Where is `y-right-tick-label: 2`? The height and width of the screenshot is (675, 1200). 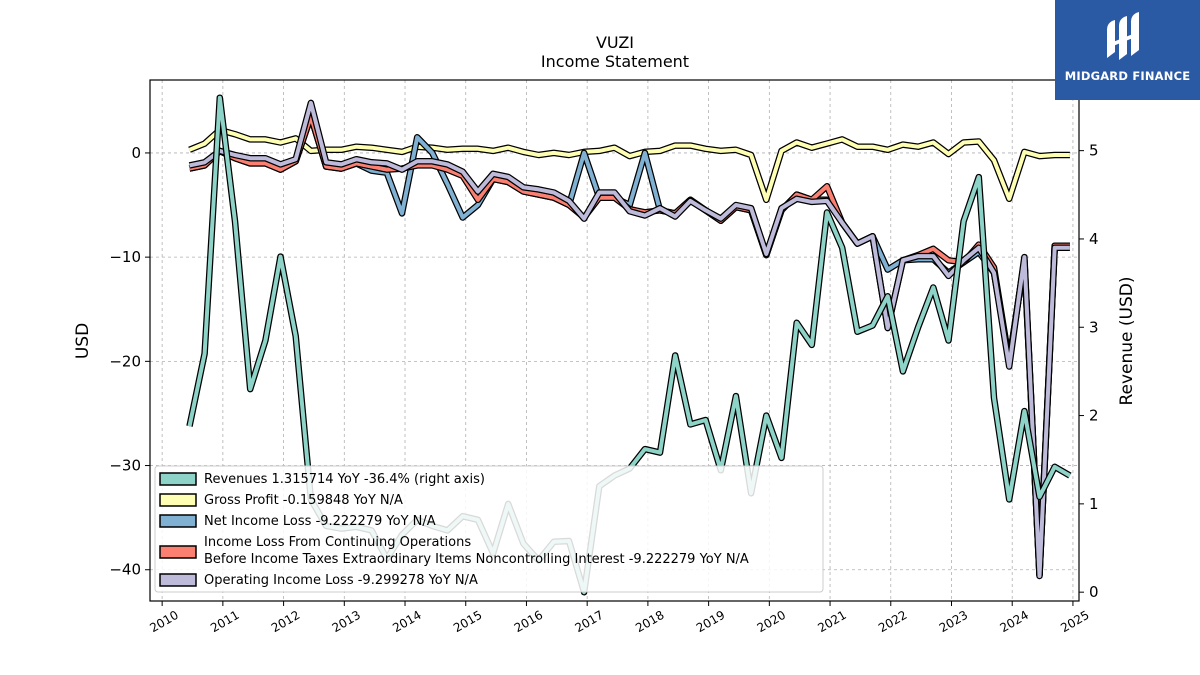 y-right-tick-label: 2 is located at coordinates (1094, 416).